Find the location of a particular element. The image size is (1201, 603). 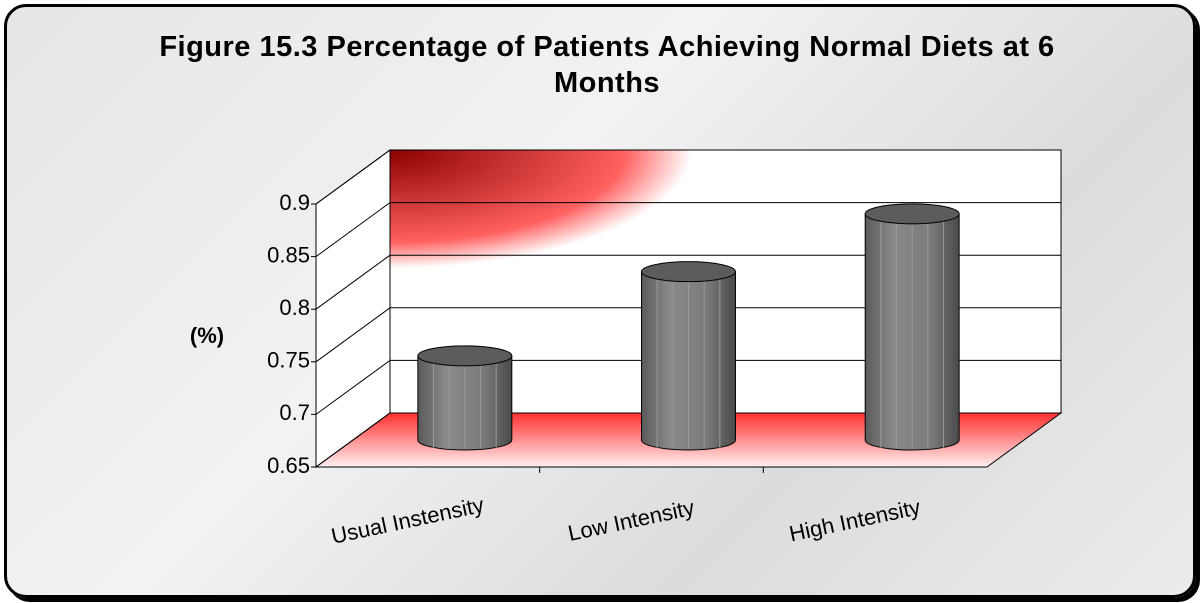

y-tick-label: 0.9 is located at coordinates (294, 202).